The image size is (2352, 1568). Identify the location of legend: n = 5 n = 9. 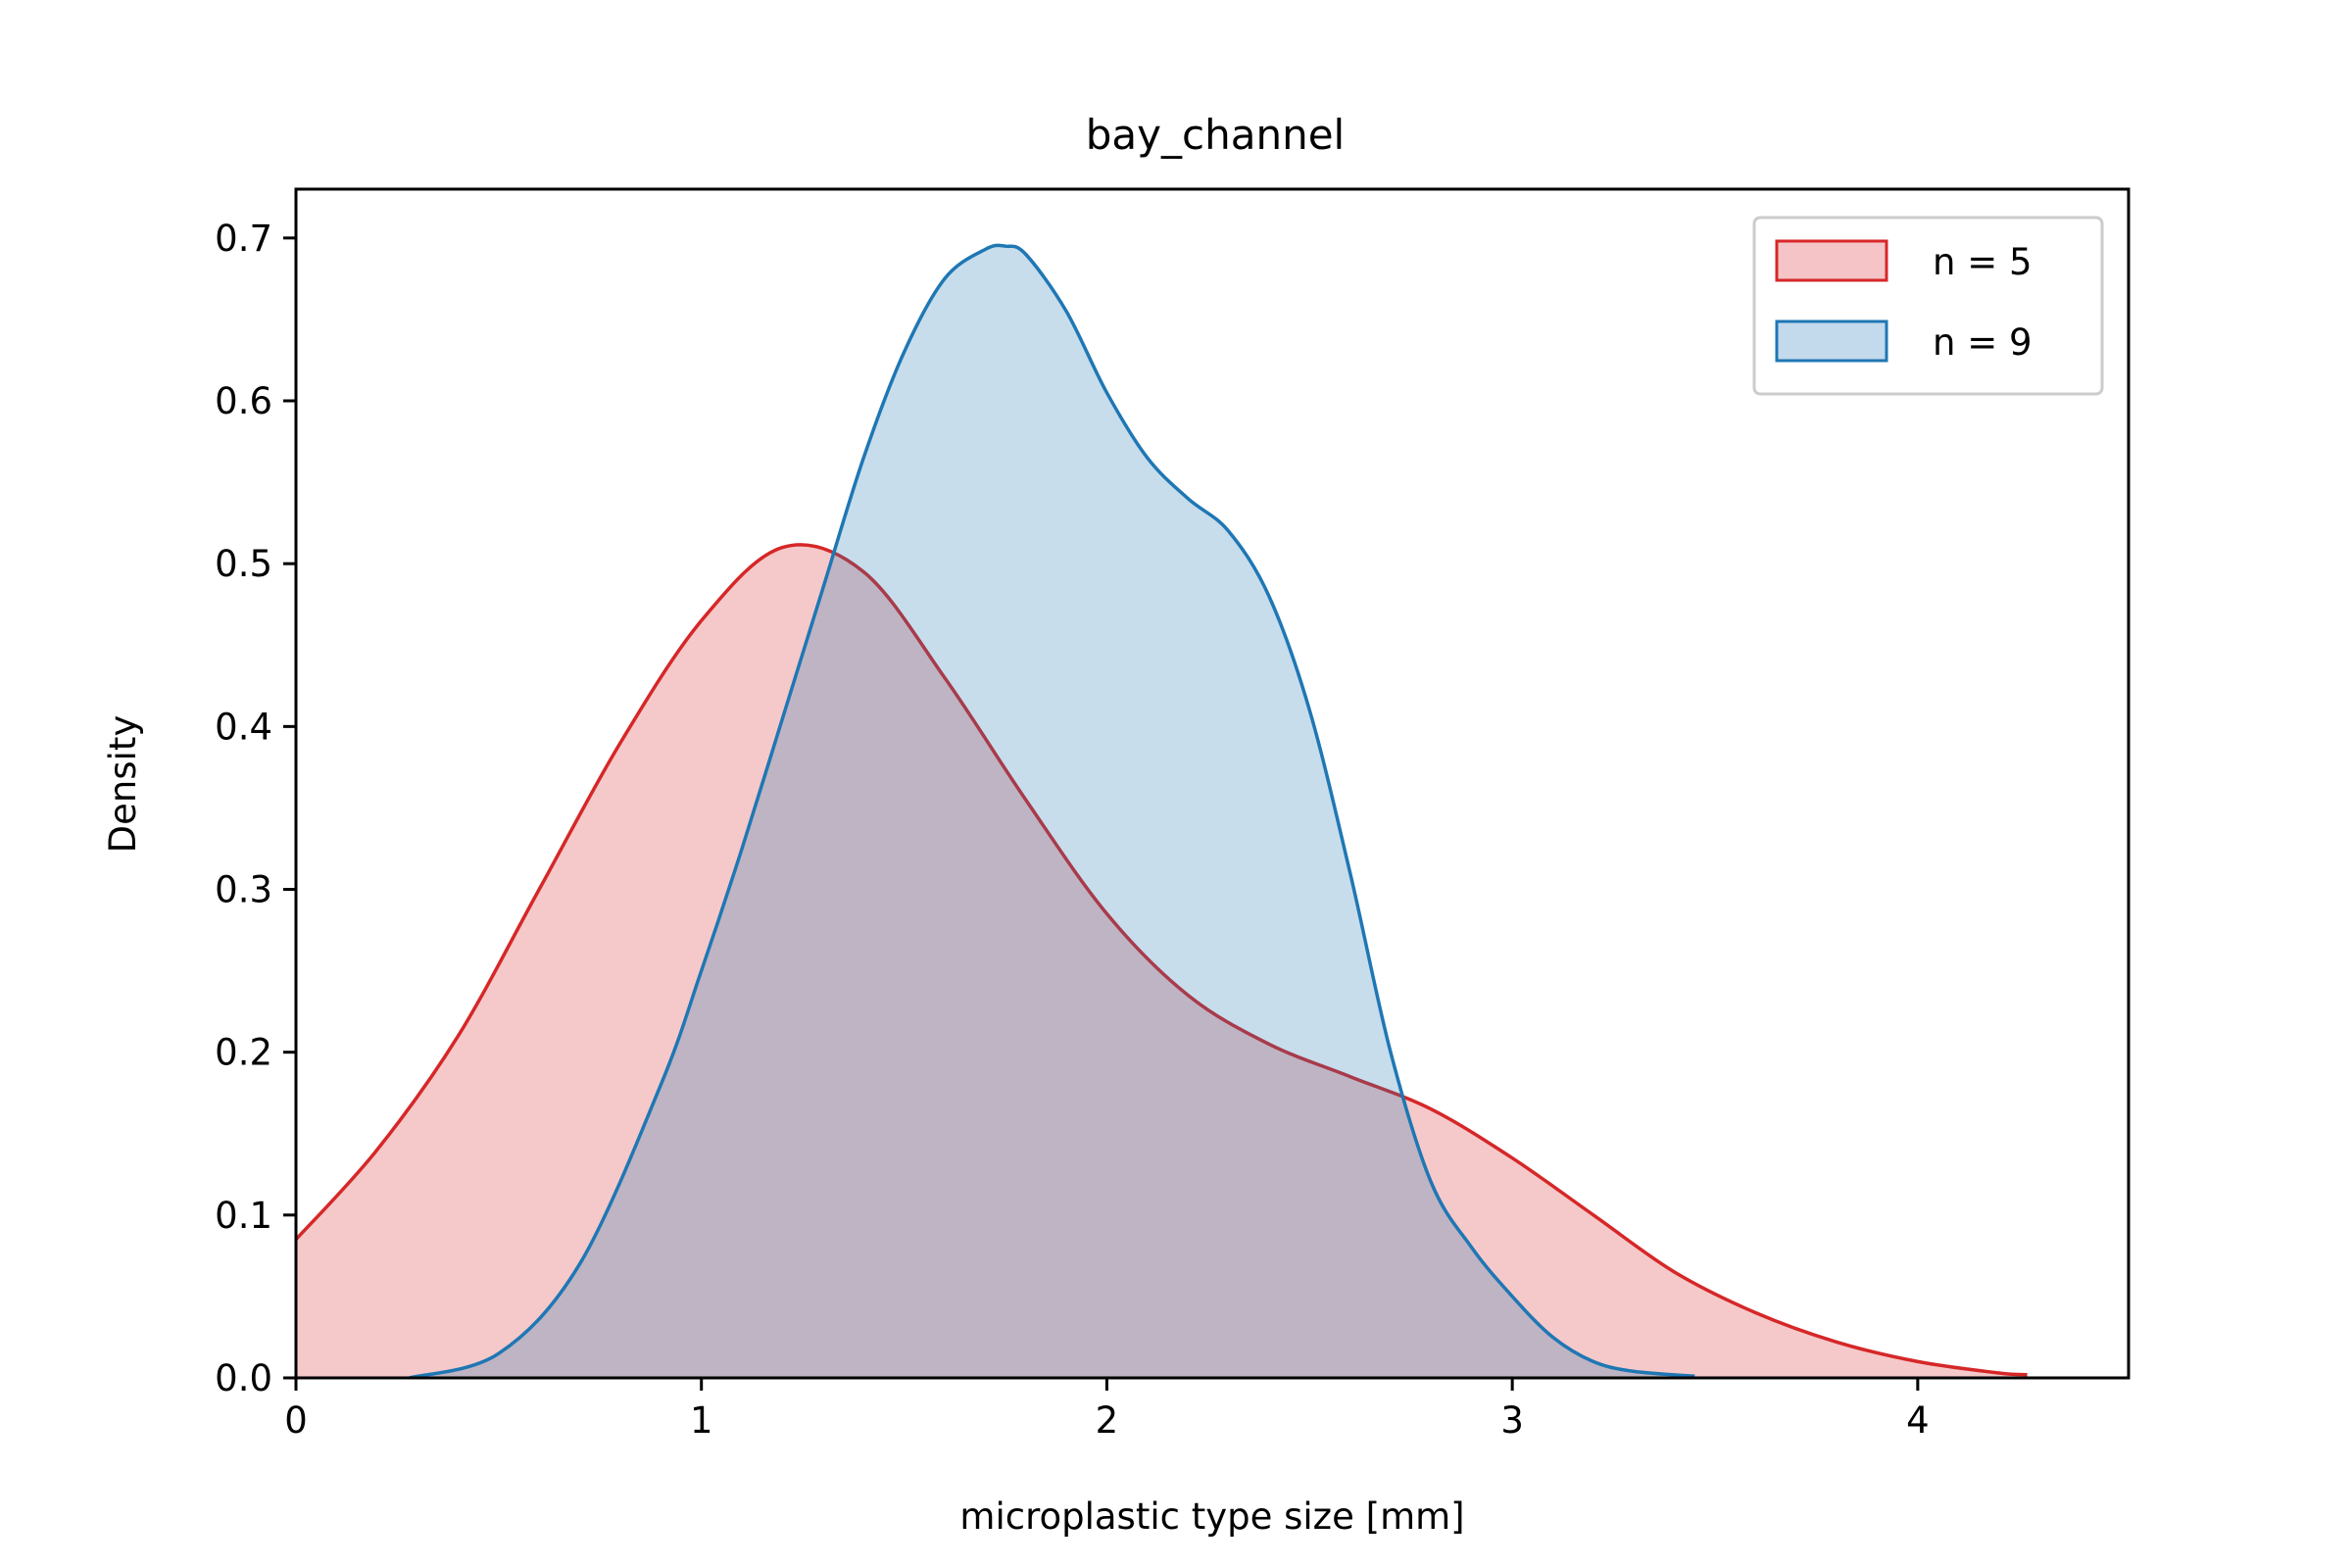
(1928, 306).